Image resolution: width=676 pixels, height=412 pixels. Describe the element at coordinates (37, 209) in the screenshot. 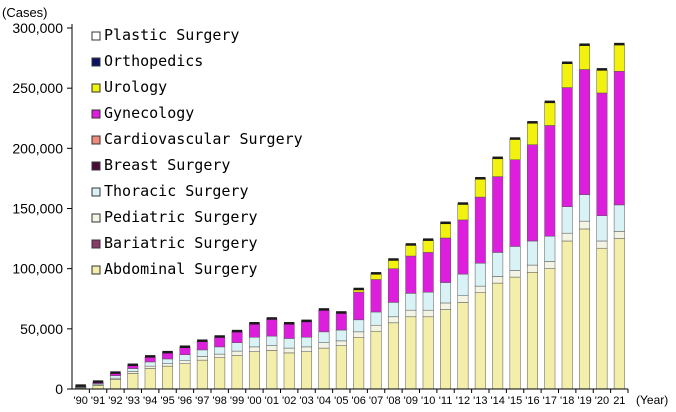

I see `y-tick-label: 150,000` at that location.